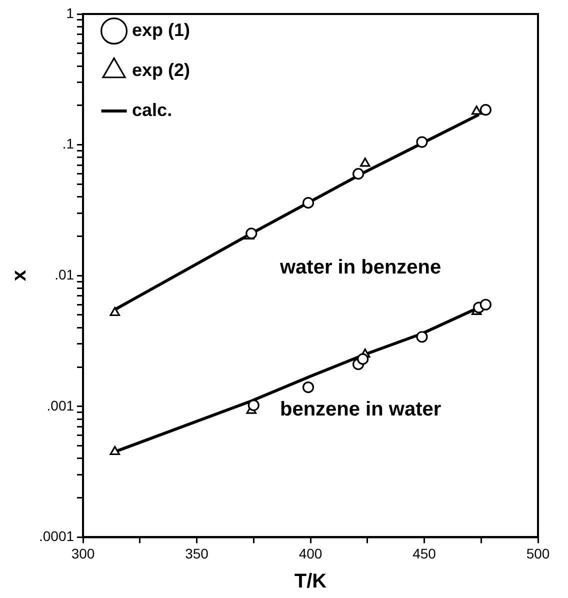 Image resolution: width=568 pixels, height=598 pixels. Describe the element at coordinates (60, 405) in the screenshot. I see `y-tick-label: .001` at that location.